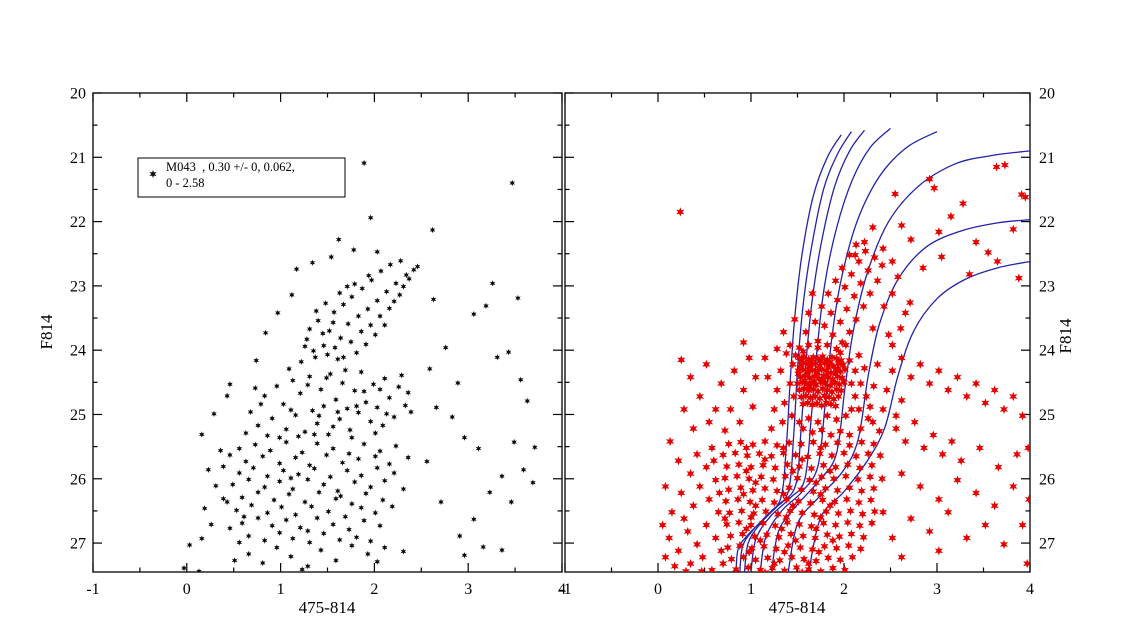  I want to click on y-axis-title-right: F814, so click(1065, 335).